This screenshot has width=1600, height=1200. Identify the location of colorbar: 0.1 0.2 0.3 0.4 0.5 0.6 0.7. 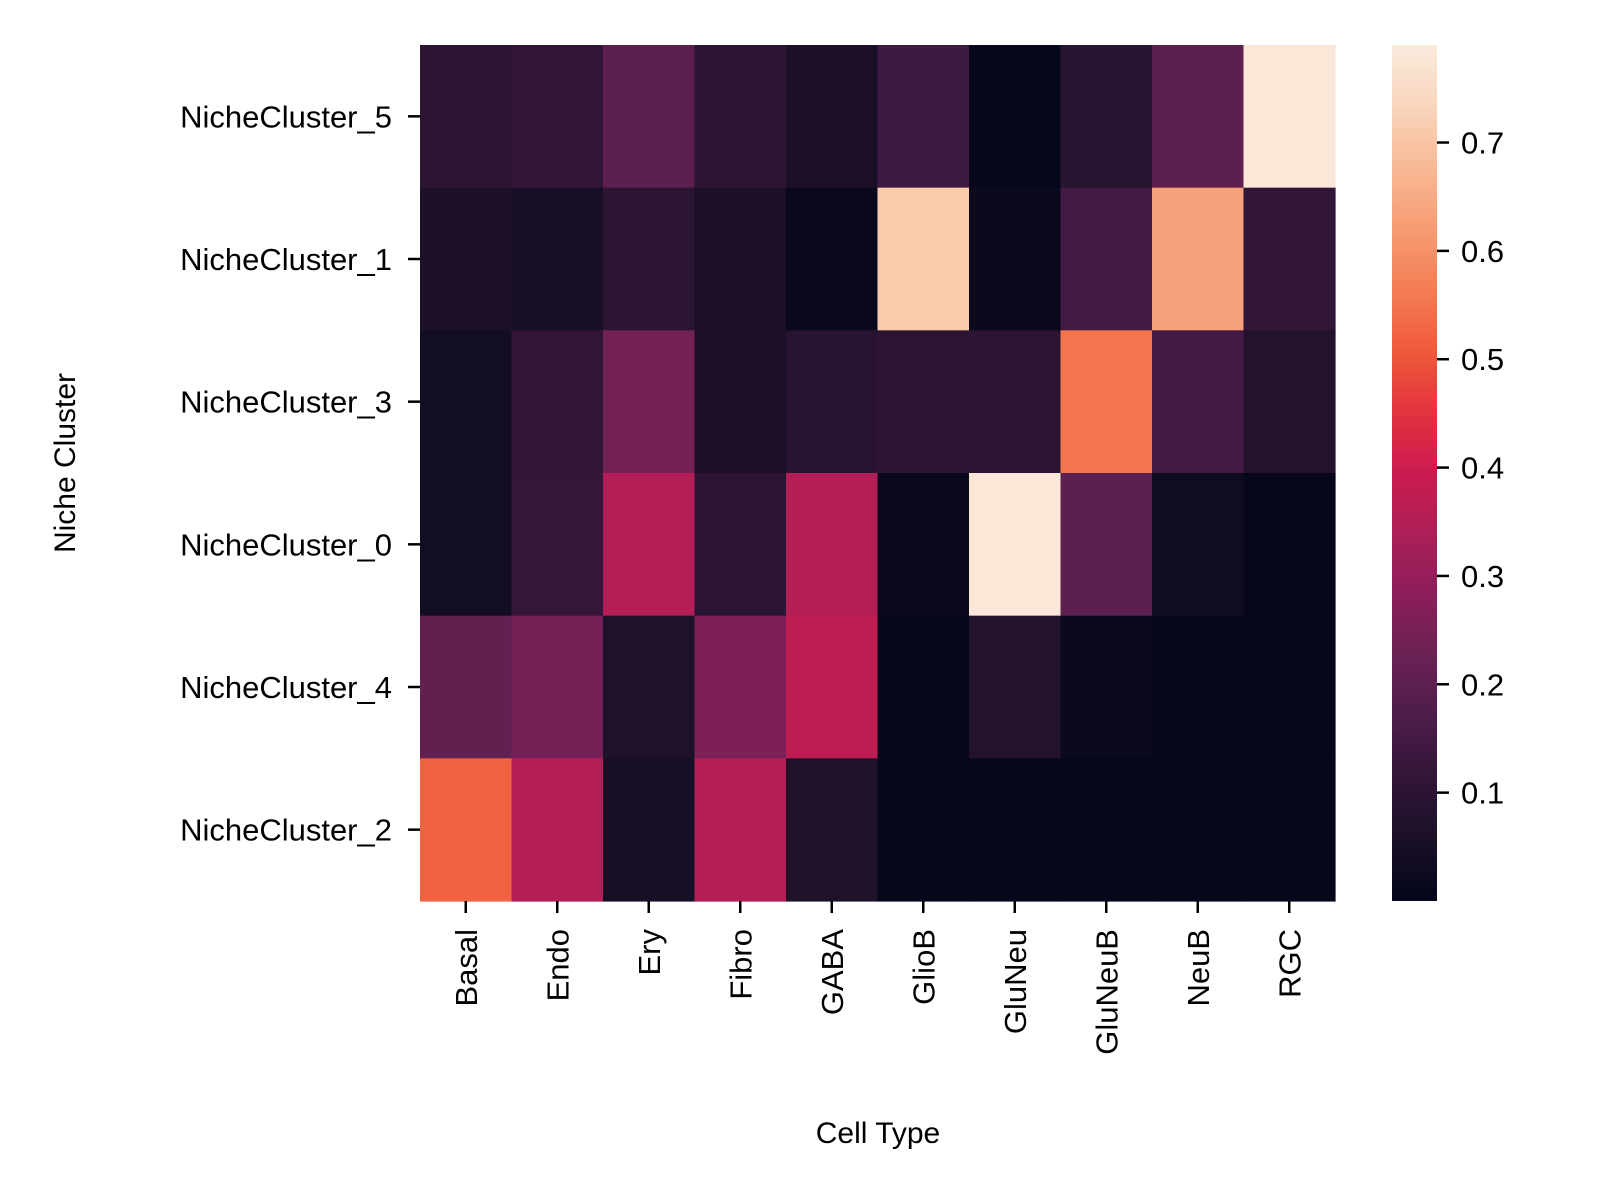
(1448, 473).